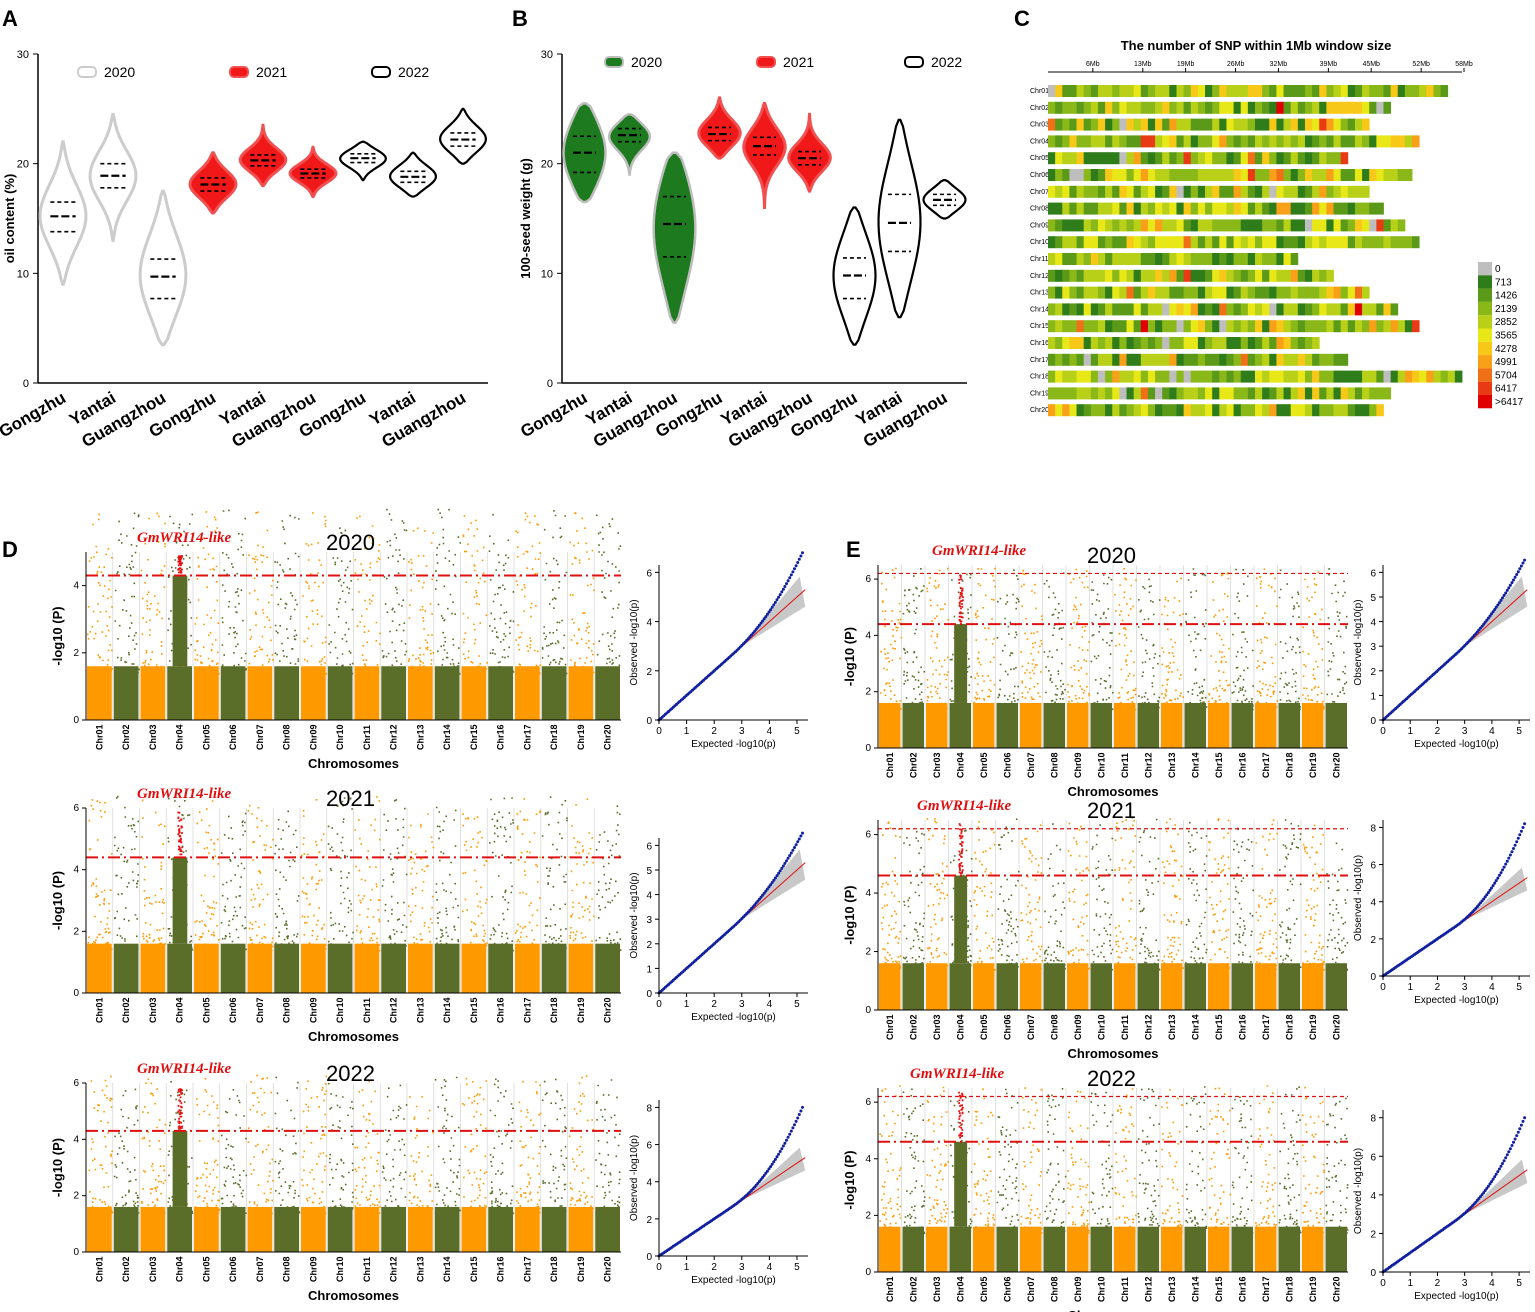 The image size is (1535, 1312). What do you see at coordinates (1506, 322) in the screenshot?
I see `heatmap-legend-label: 2852` at bounding box center [1506, 322].